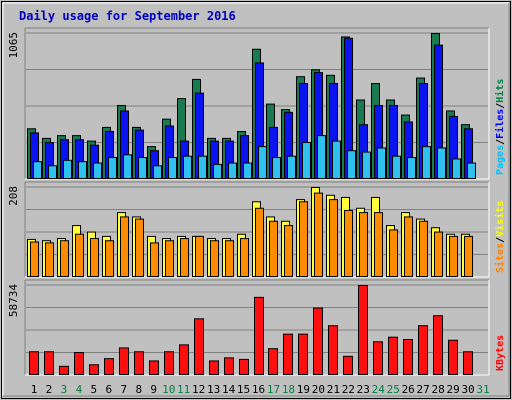 This screenshot has height=400, width=512. Describe the element at coordinates (500, 91) in the screenshot. I see `legend-entry-hits: Hits` at that location.